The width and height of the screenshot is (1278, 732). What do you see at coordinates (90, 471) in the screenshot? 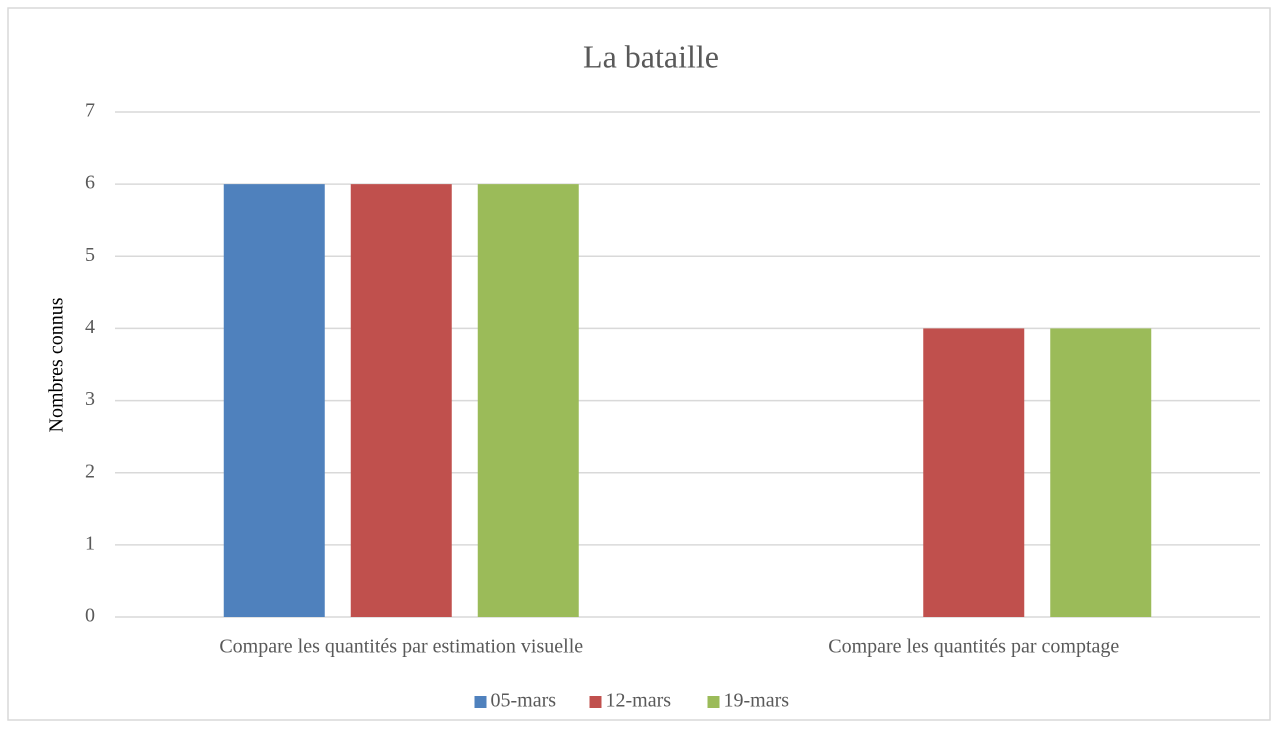
I see `y-tick-label: 2` at bounding box center [90, 471].